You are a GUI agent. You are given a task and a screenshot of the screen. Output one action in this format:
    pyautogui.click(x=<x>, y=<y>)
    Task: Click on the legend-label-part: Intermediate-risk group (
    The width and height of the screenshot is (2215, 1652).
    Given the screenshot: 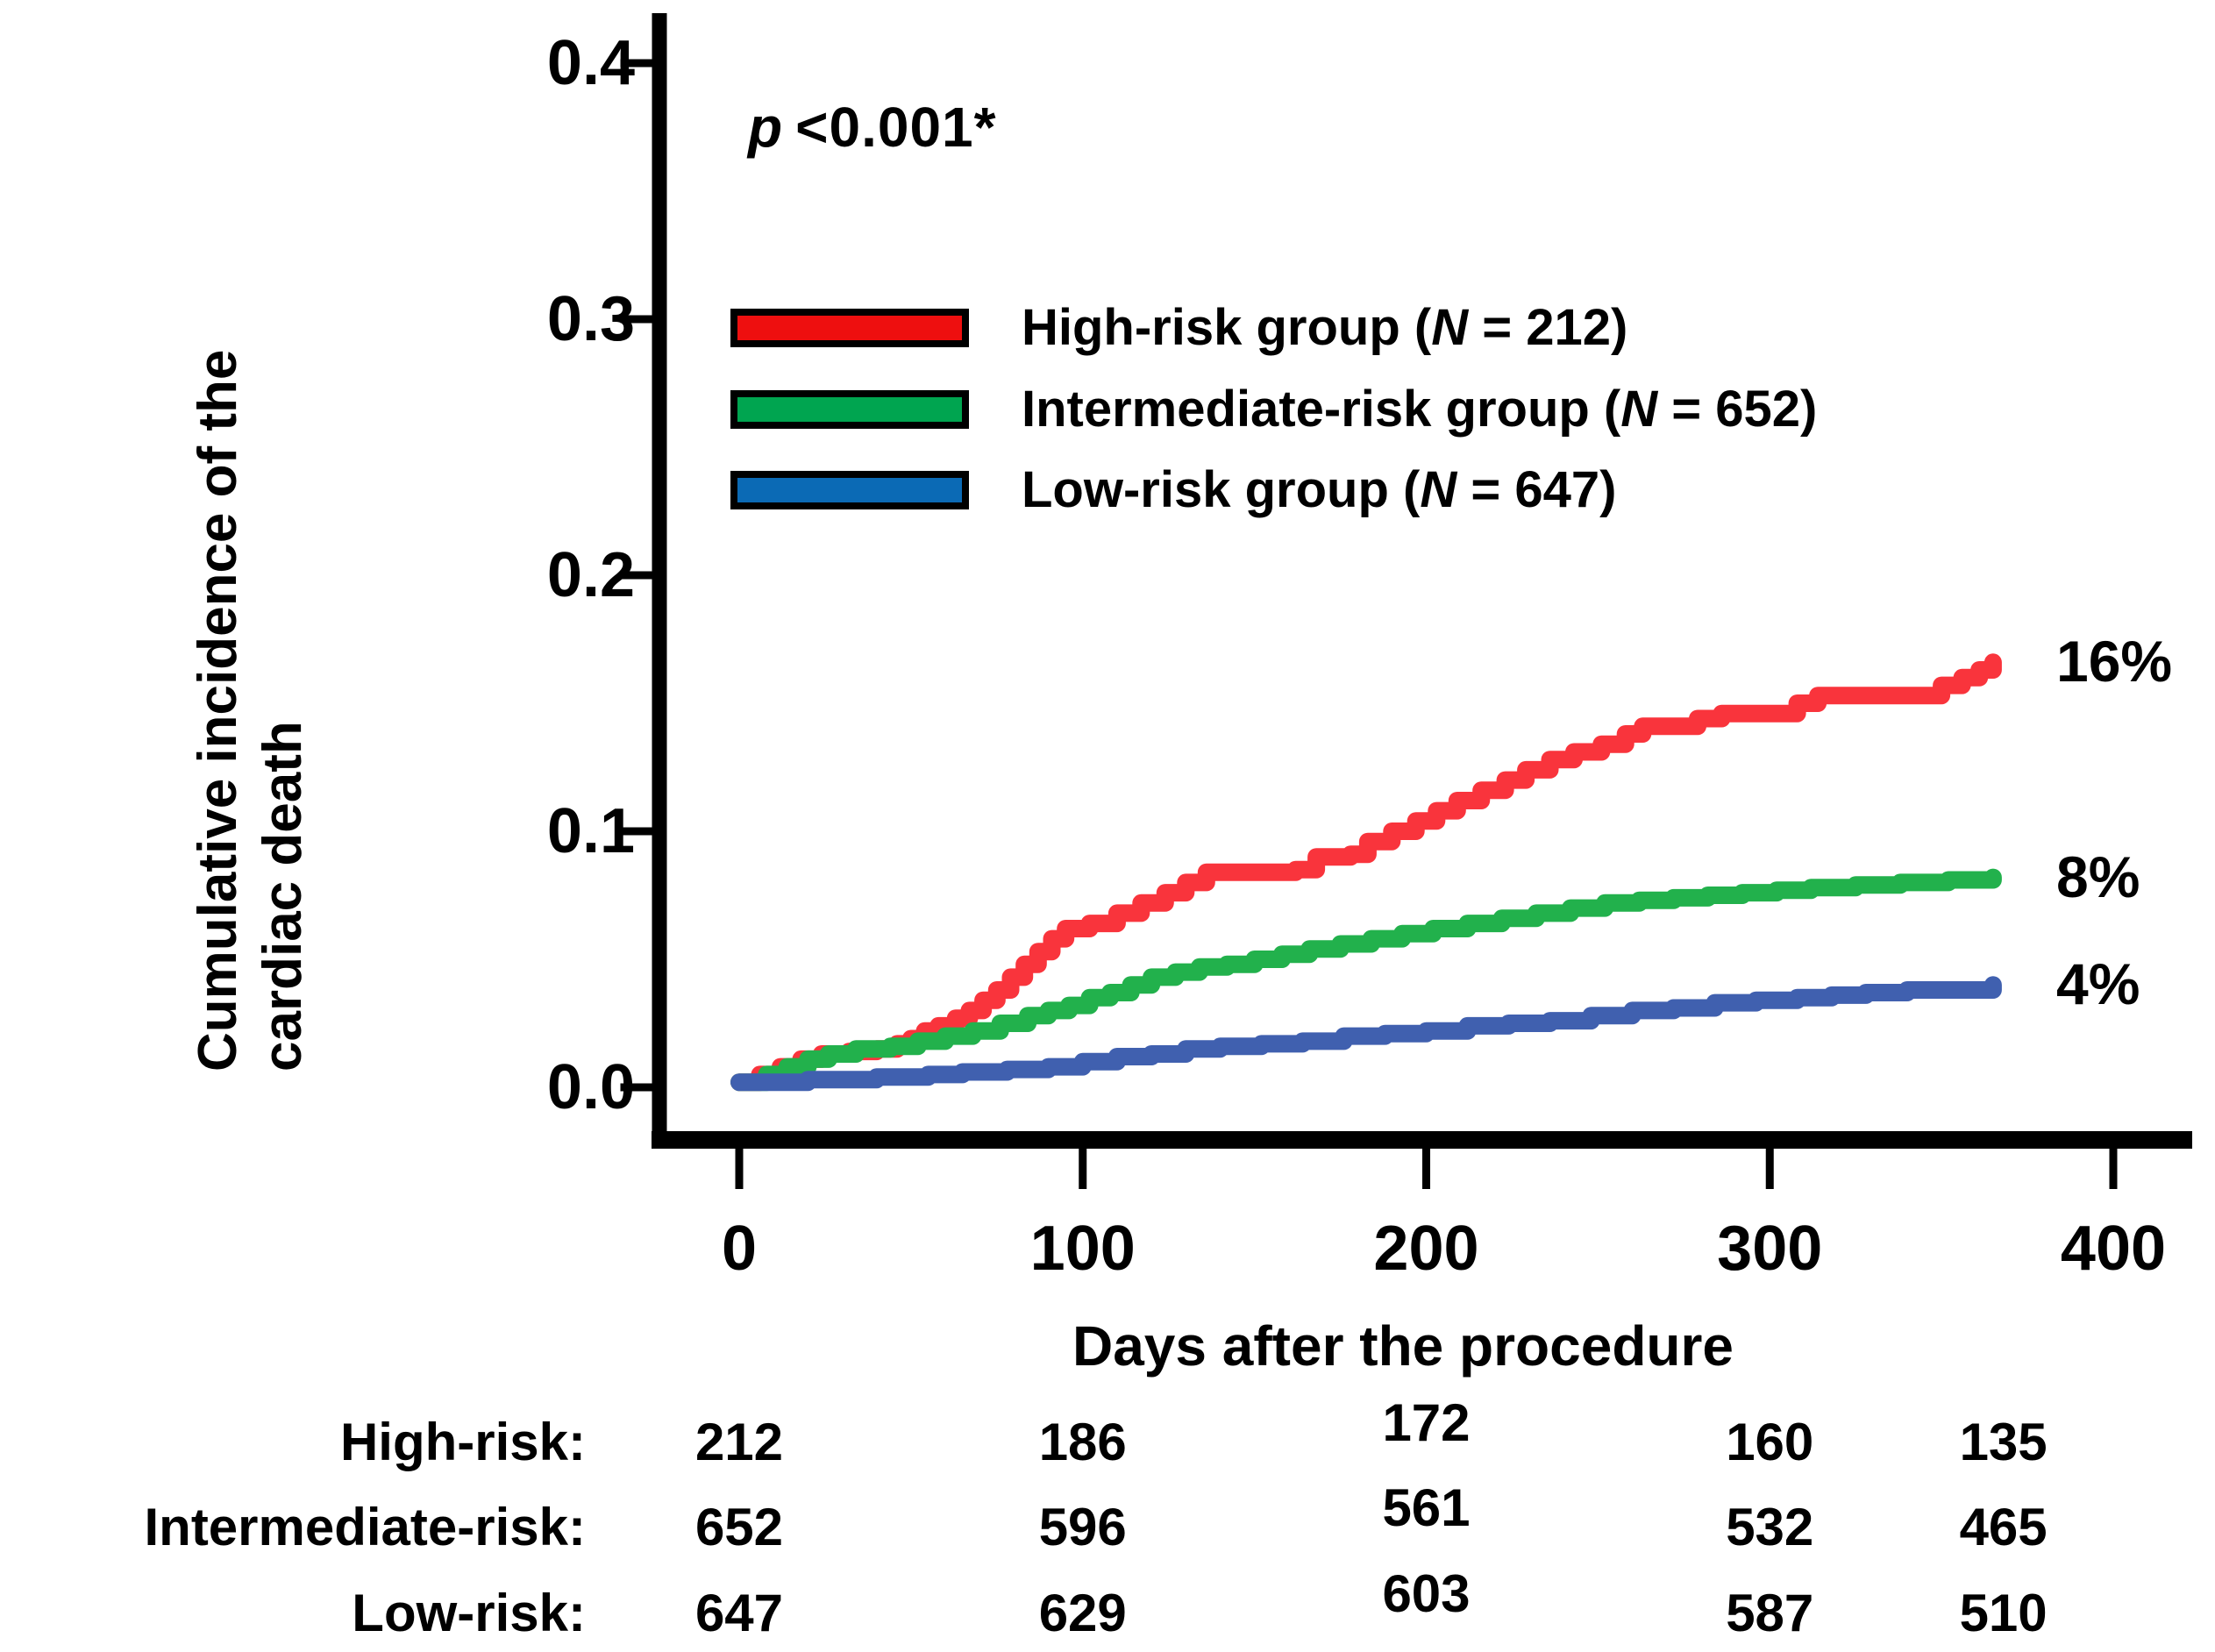 What is the action you would take?
    pyautogui.click(x=1321, y=409)
    